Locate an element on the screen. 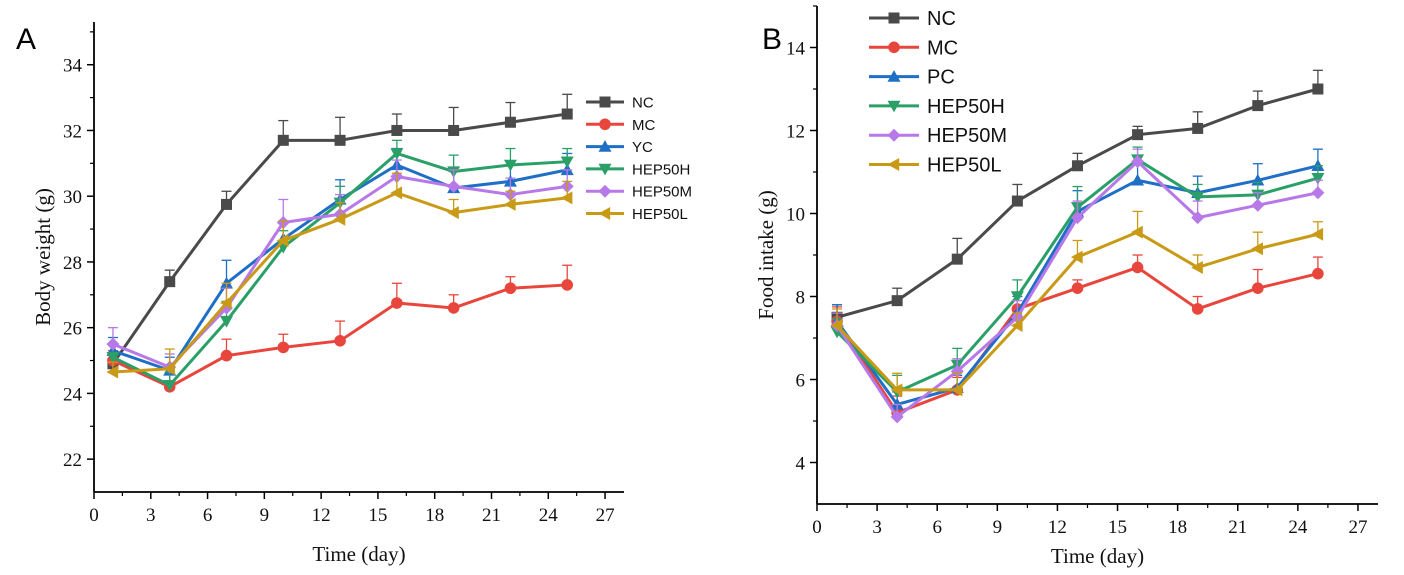 The image size is (1404, 575). panel-a-letter: A is located at coordinates (26, 39).